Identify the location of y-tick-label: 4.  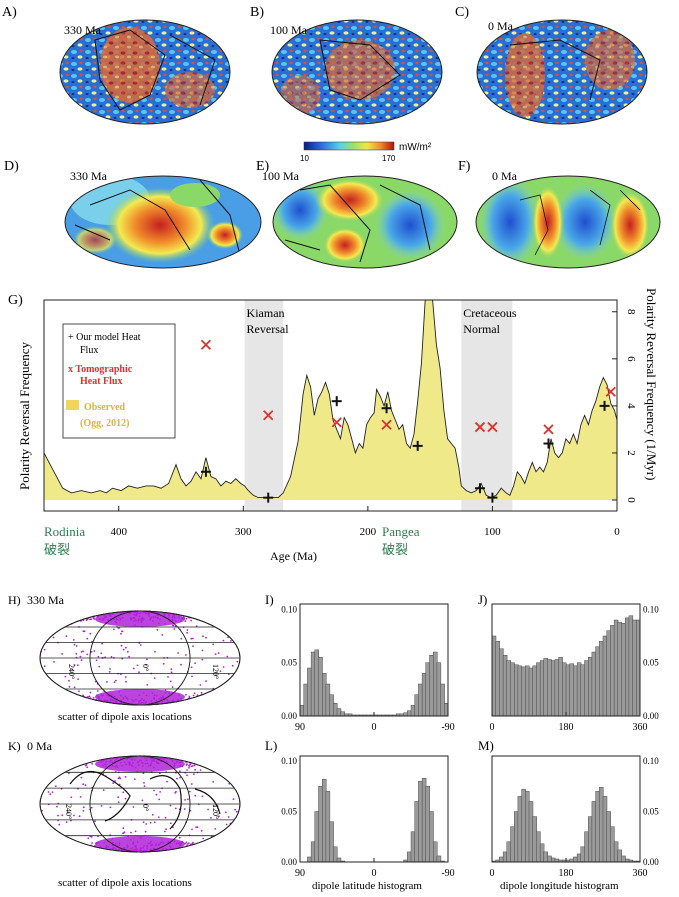
(631, 406).